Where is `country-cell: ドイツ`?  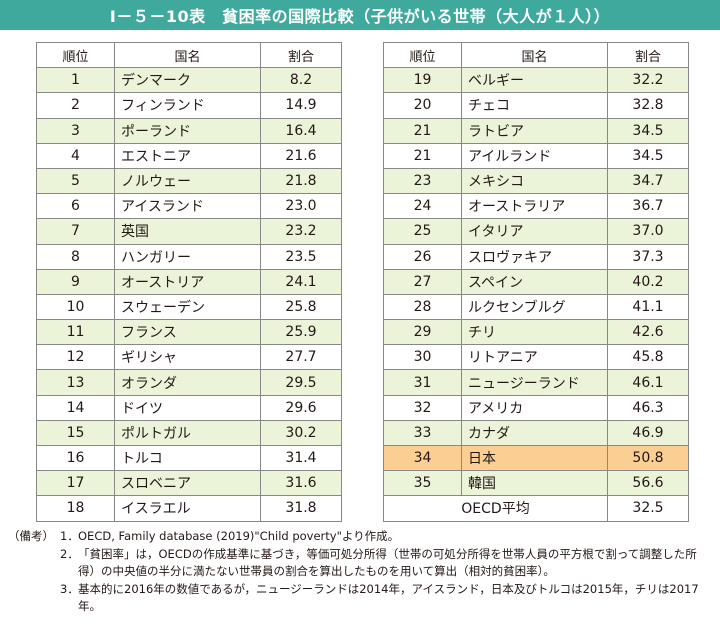
country-cell: ドイツ is located at coordinates (187, 407).